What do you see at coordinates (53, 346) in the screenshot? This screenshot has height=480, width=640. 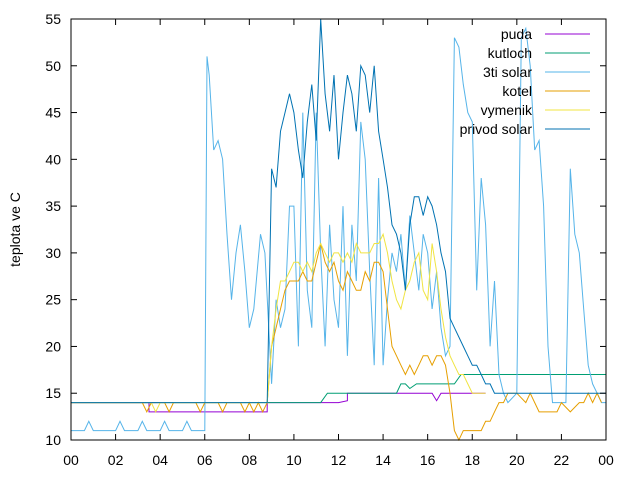 I see `y-tick-label: 20` at bounding box center [53, 346].